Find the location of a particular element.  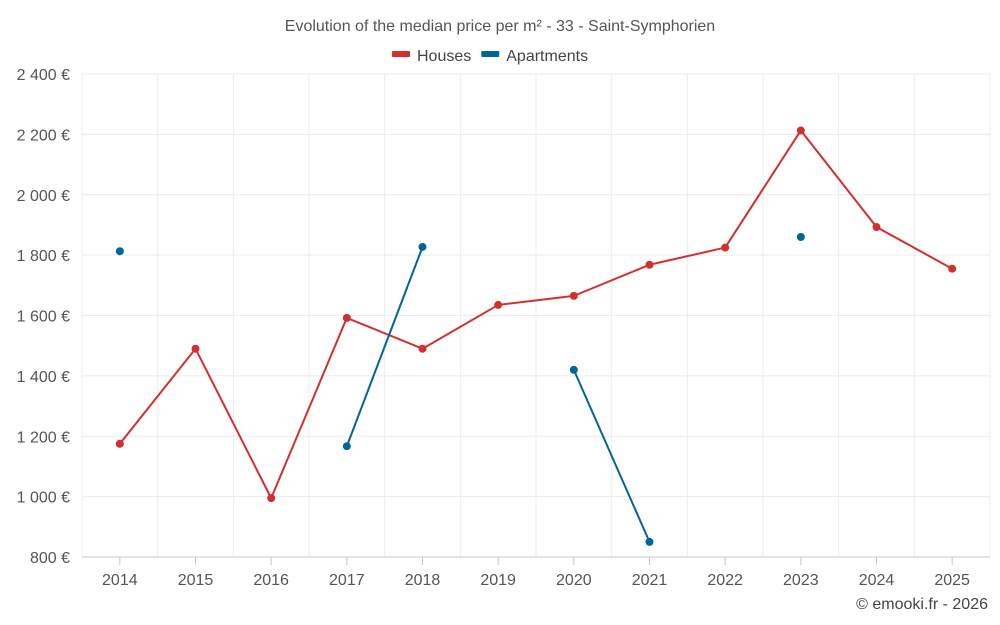

legend-item-apartments: Apartments is located at coordinates (534, 56).